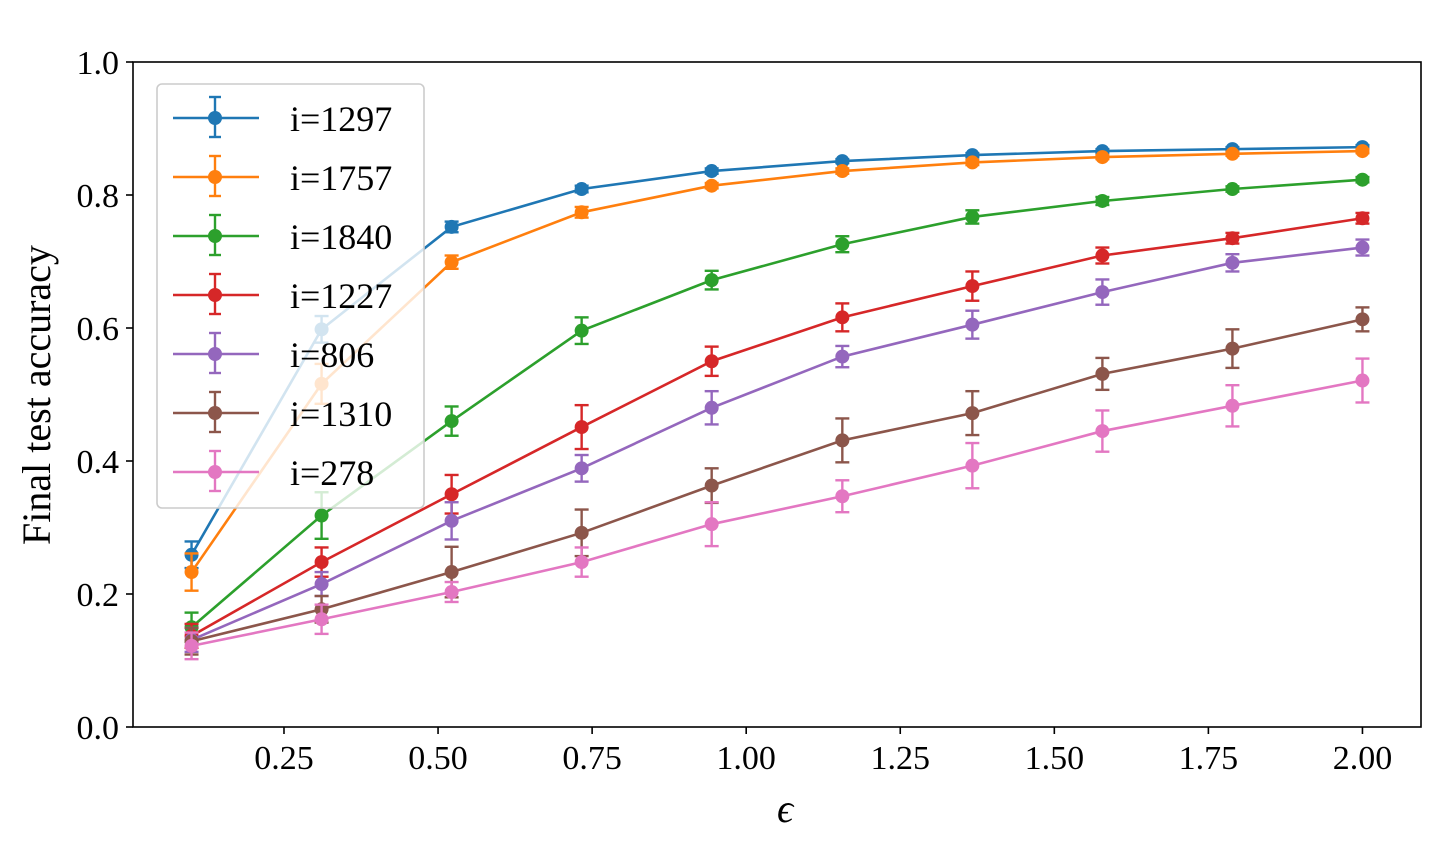  I want to click on y-tick-label: 0.8, so click(98, 196).